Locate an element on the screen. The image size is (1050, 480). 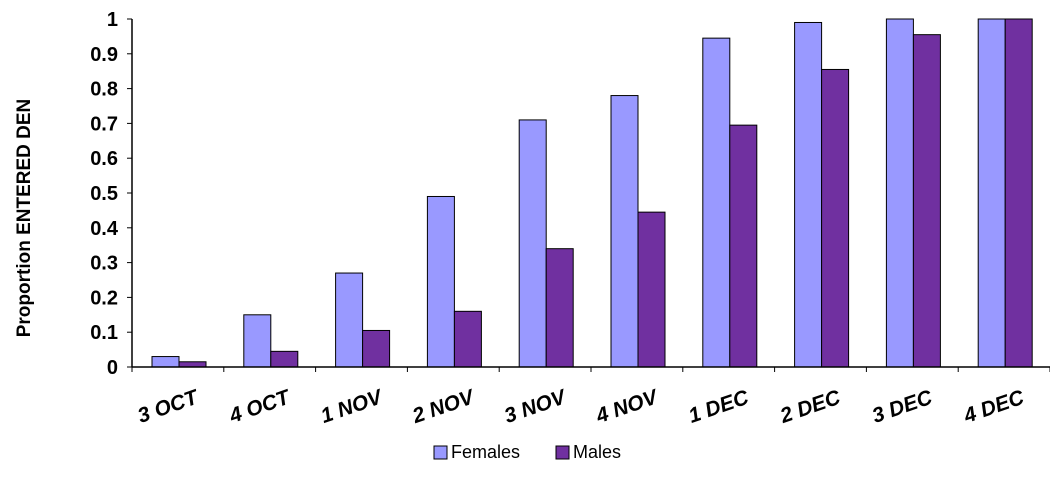
x-tick-label: 4 DEC is located at coordinates (994, 407).